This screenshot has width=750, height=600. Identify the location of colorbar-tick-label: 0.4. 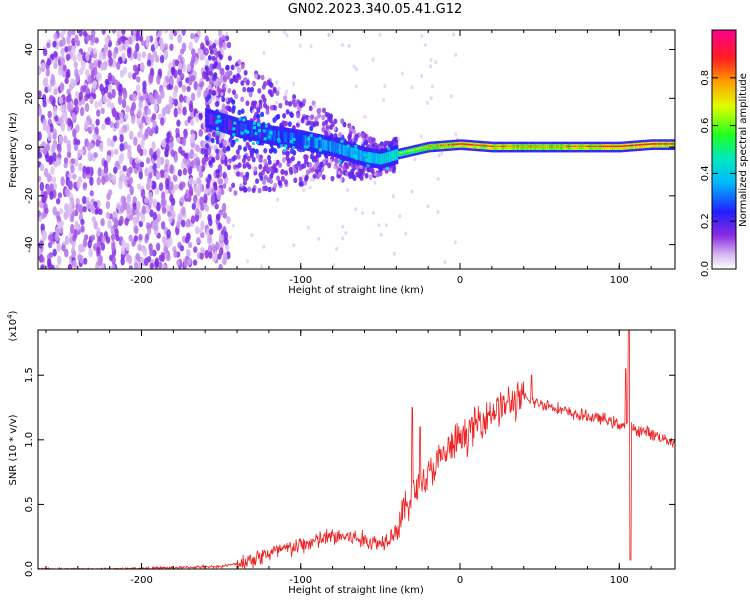
(705, 173).